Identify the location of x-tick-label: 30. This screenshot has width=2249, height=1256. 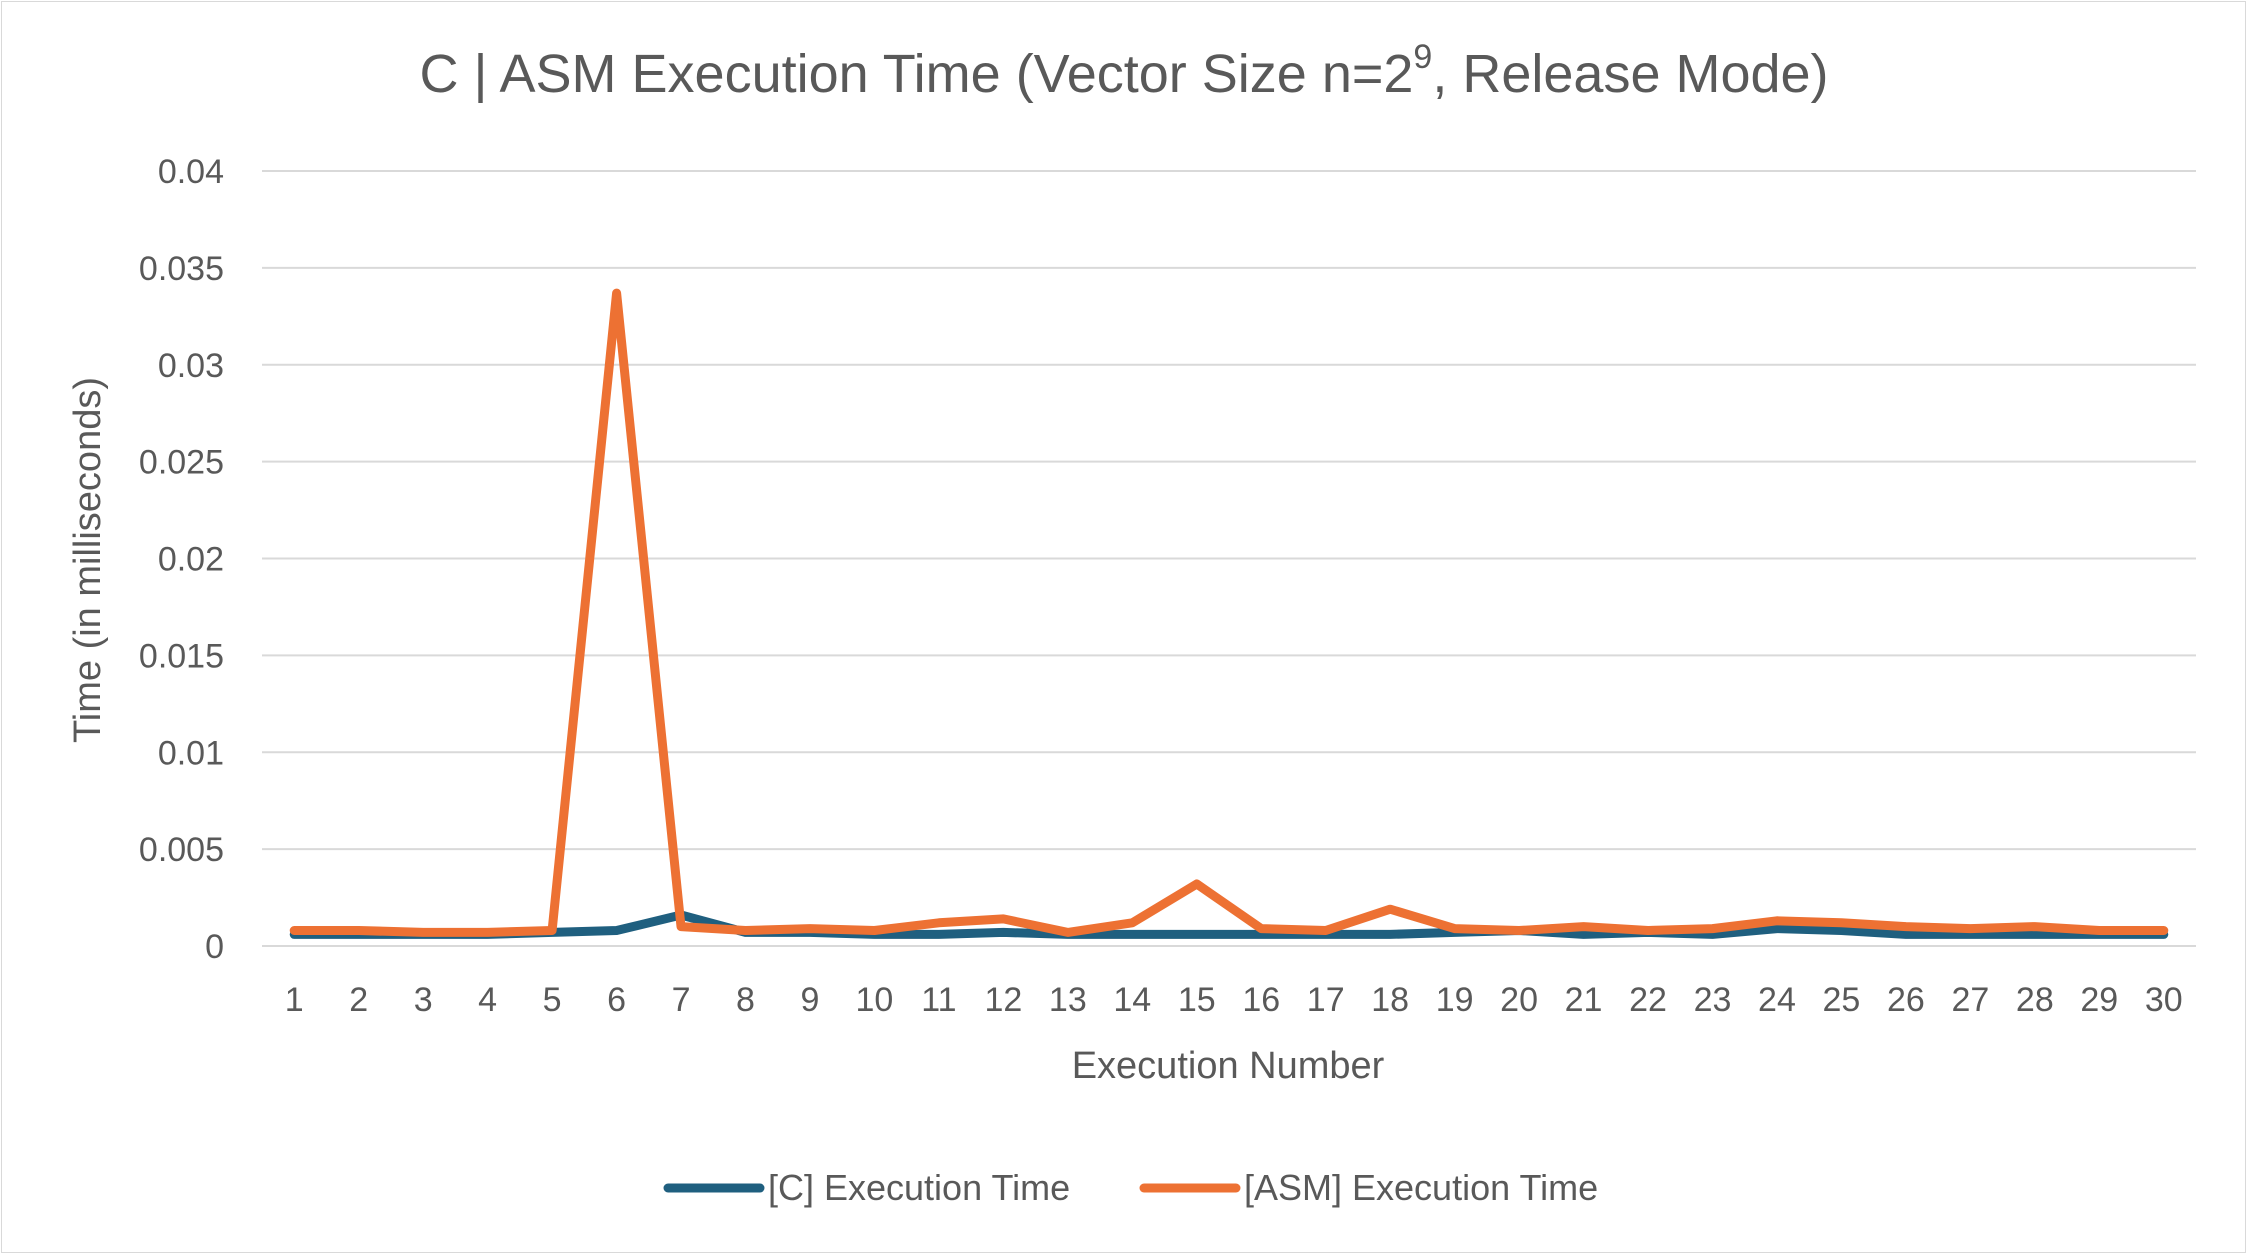
(2164, 1000).